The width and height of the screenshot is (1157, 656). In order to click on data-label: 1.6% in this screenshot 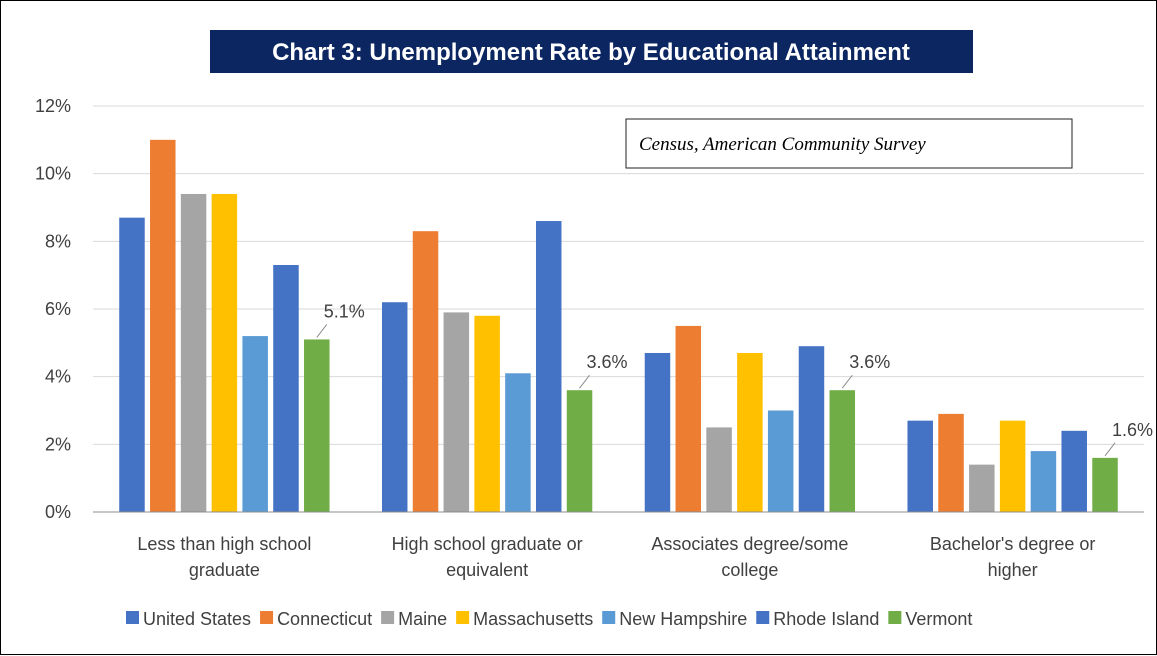, I will do `click(1132, 430)`.